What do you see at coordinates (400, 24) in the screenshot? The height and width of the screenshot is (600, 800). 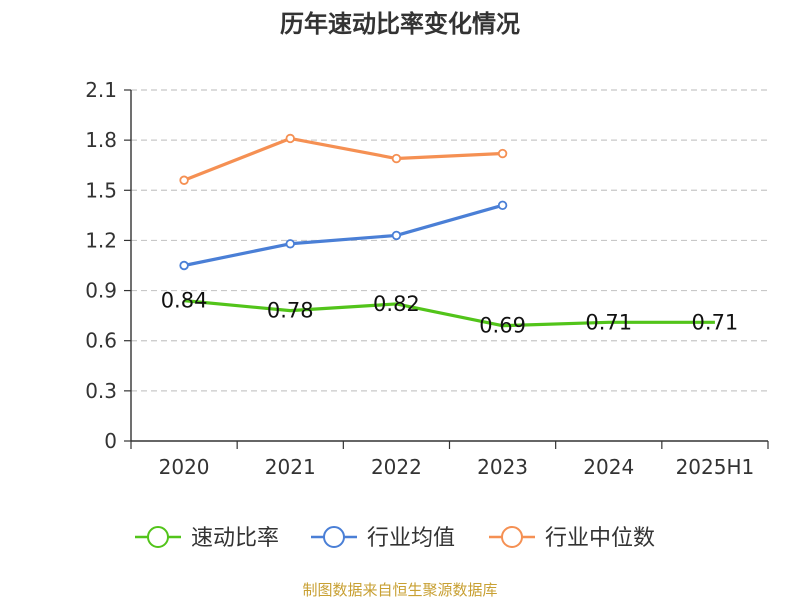 I see `chart-title: 历年速动比率变化情况` at bounding box center [400, 24].